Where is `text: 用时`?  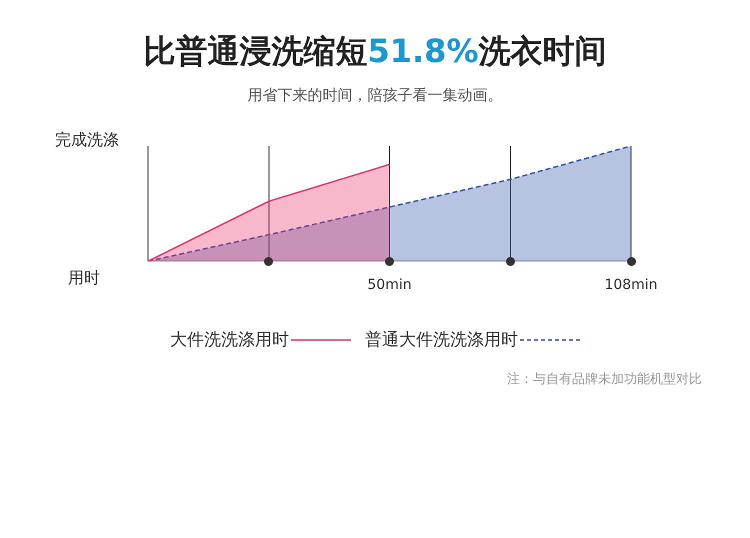 text: 用时 is located at coordinates (84, 278).